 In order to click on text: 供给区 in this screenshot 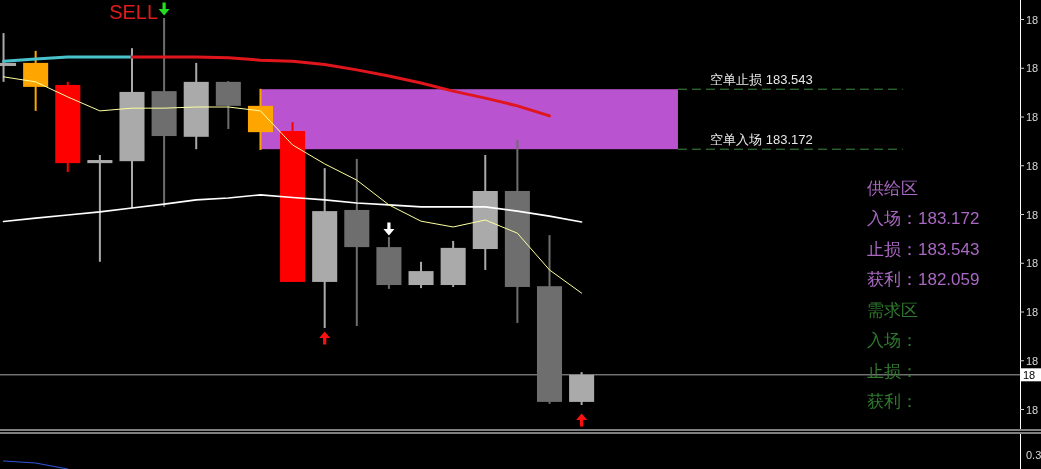, I will do `click(892, 188)`.